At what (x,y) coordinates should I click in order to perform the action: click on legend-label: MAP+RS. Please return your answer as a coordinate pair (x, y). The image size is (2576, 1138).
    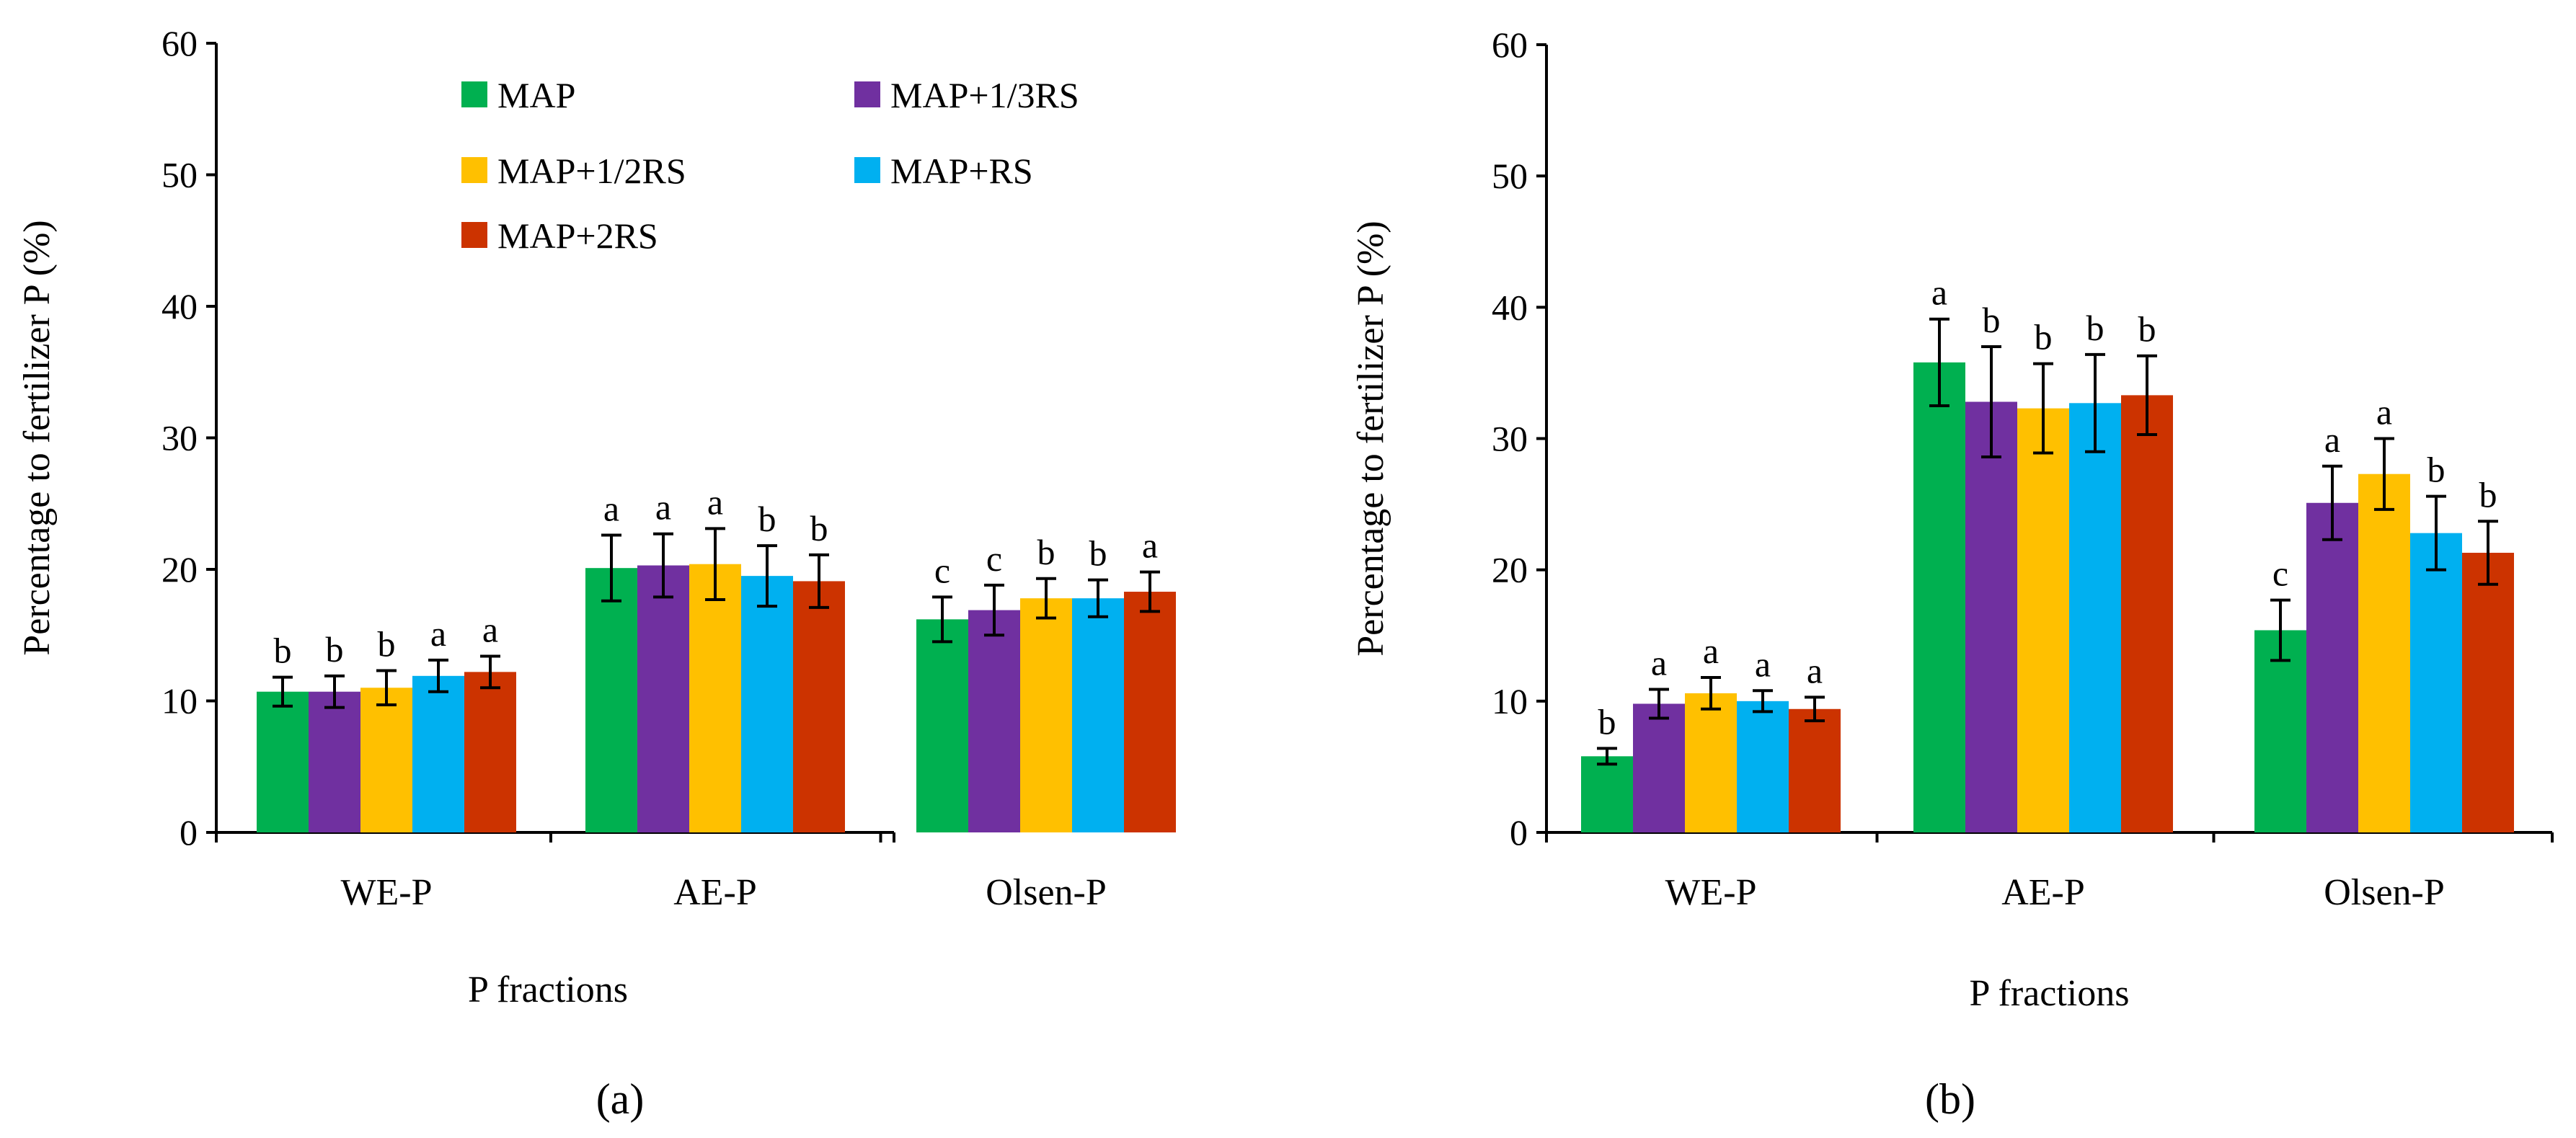
    Looking at the image, I should click on (961, 171).